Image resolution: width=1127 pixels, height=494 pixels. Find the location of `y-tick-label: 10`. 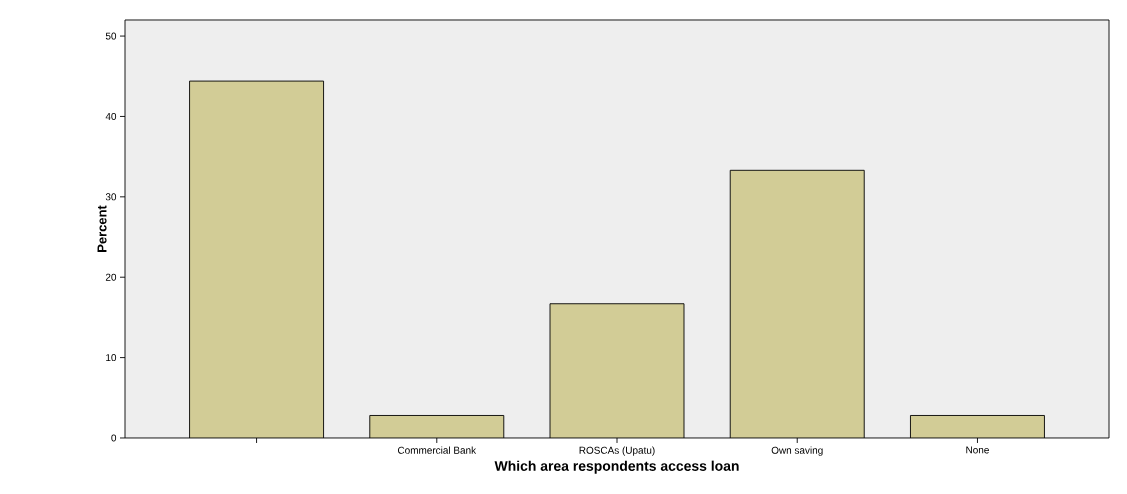

y-tick-label: 10 is located at coordinates (111, 358).